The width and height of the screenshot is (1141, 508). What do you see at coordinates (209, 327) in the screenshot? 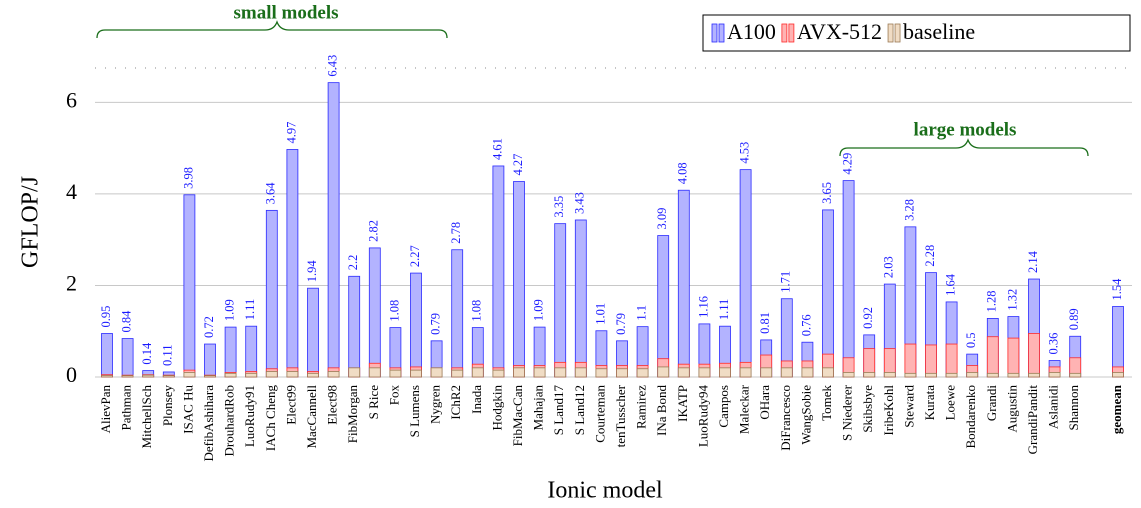
I see `value-label: 0.72` at bounding box center [209, 327].